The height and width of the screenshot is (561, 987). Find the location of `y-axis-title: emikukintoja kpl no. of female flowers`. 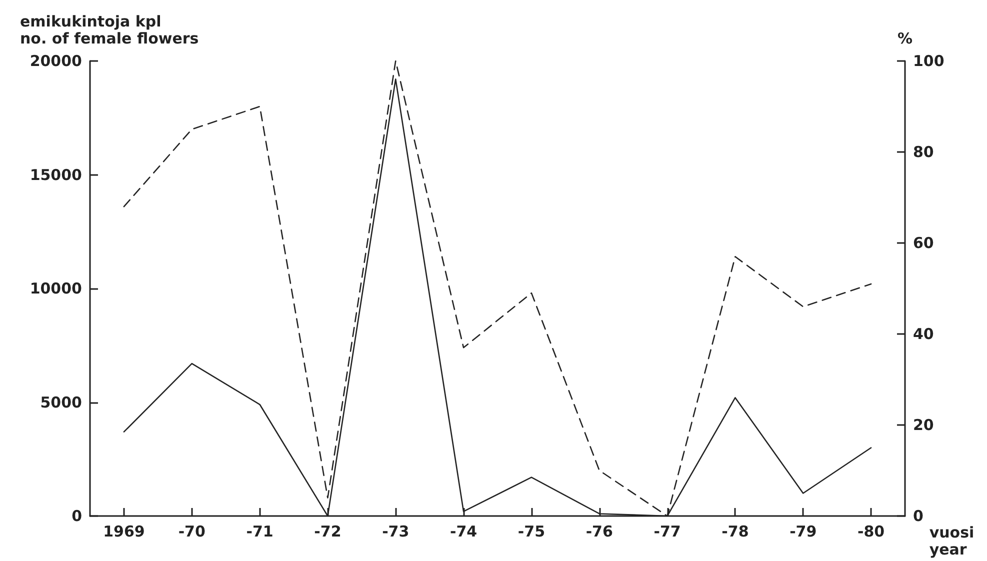

y-axis-title: emikukintoja kpl no. of female flowers is located at coordinates (109, 30).